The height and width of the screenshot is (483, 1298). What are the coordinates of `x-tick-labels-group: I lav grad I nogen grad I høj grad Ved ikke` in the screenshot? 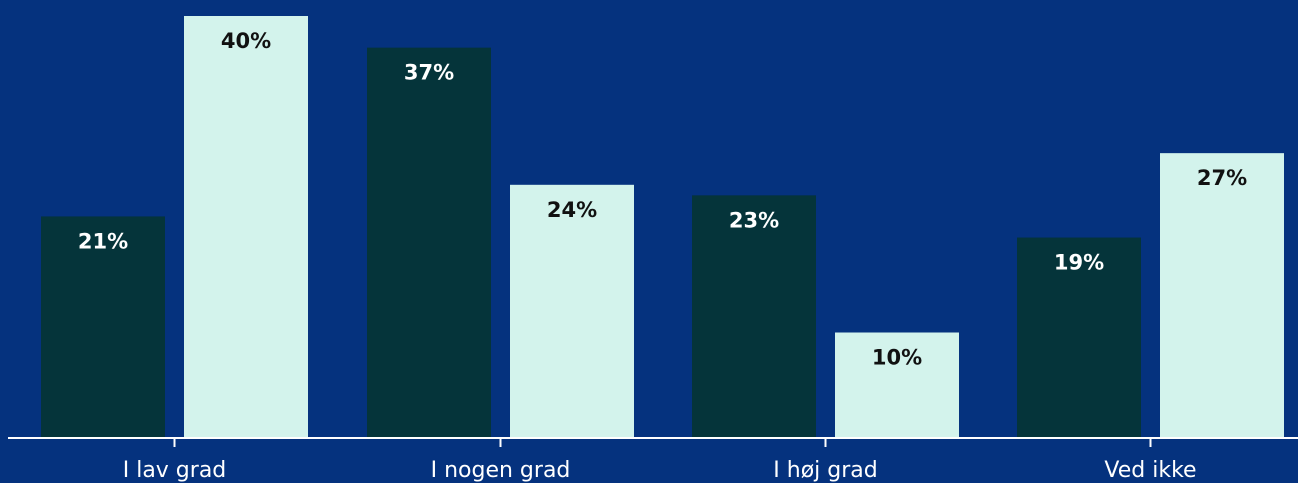 It's located at (660, 470).